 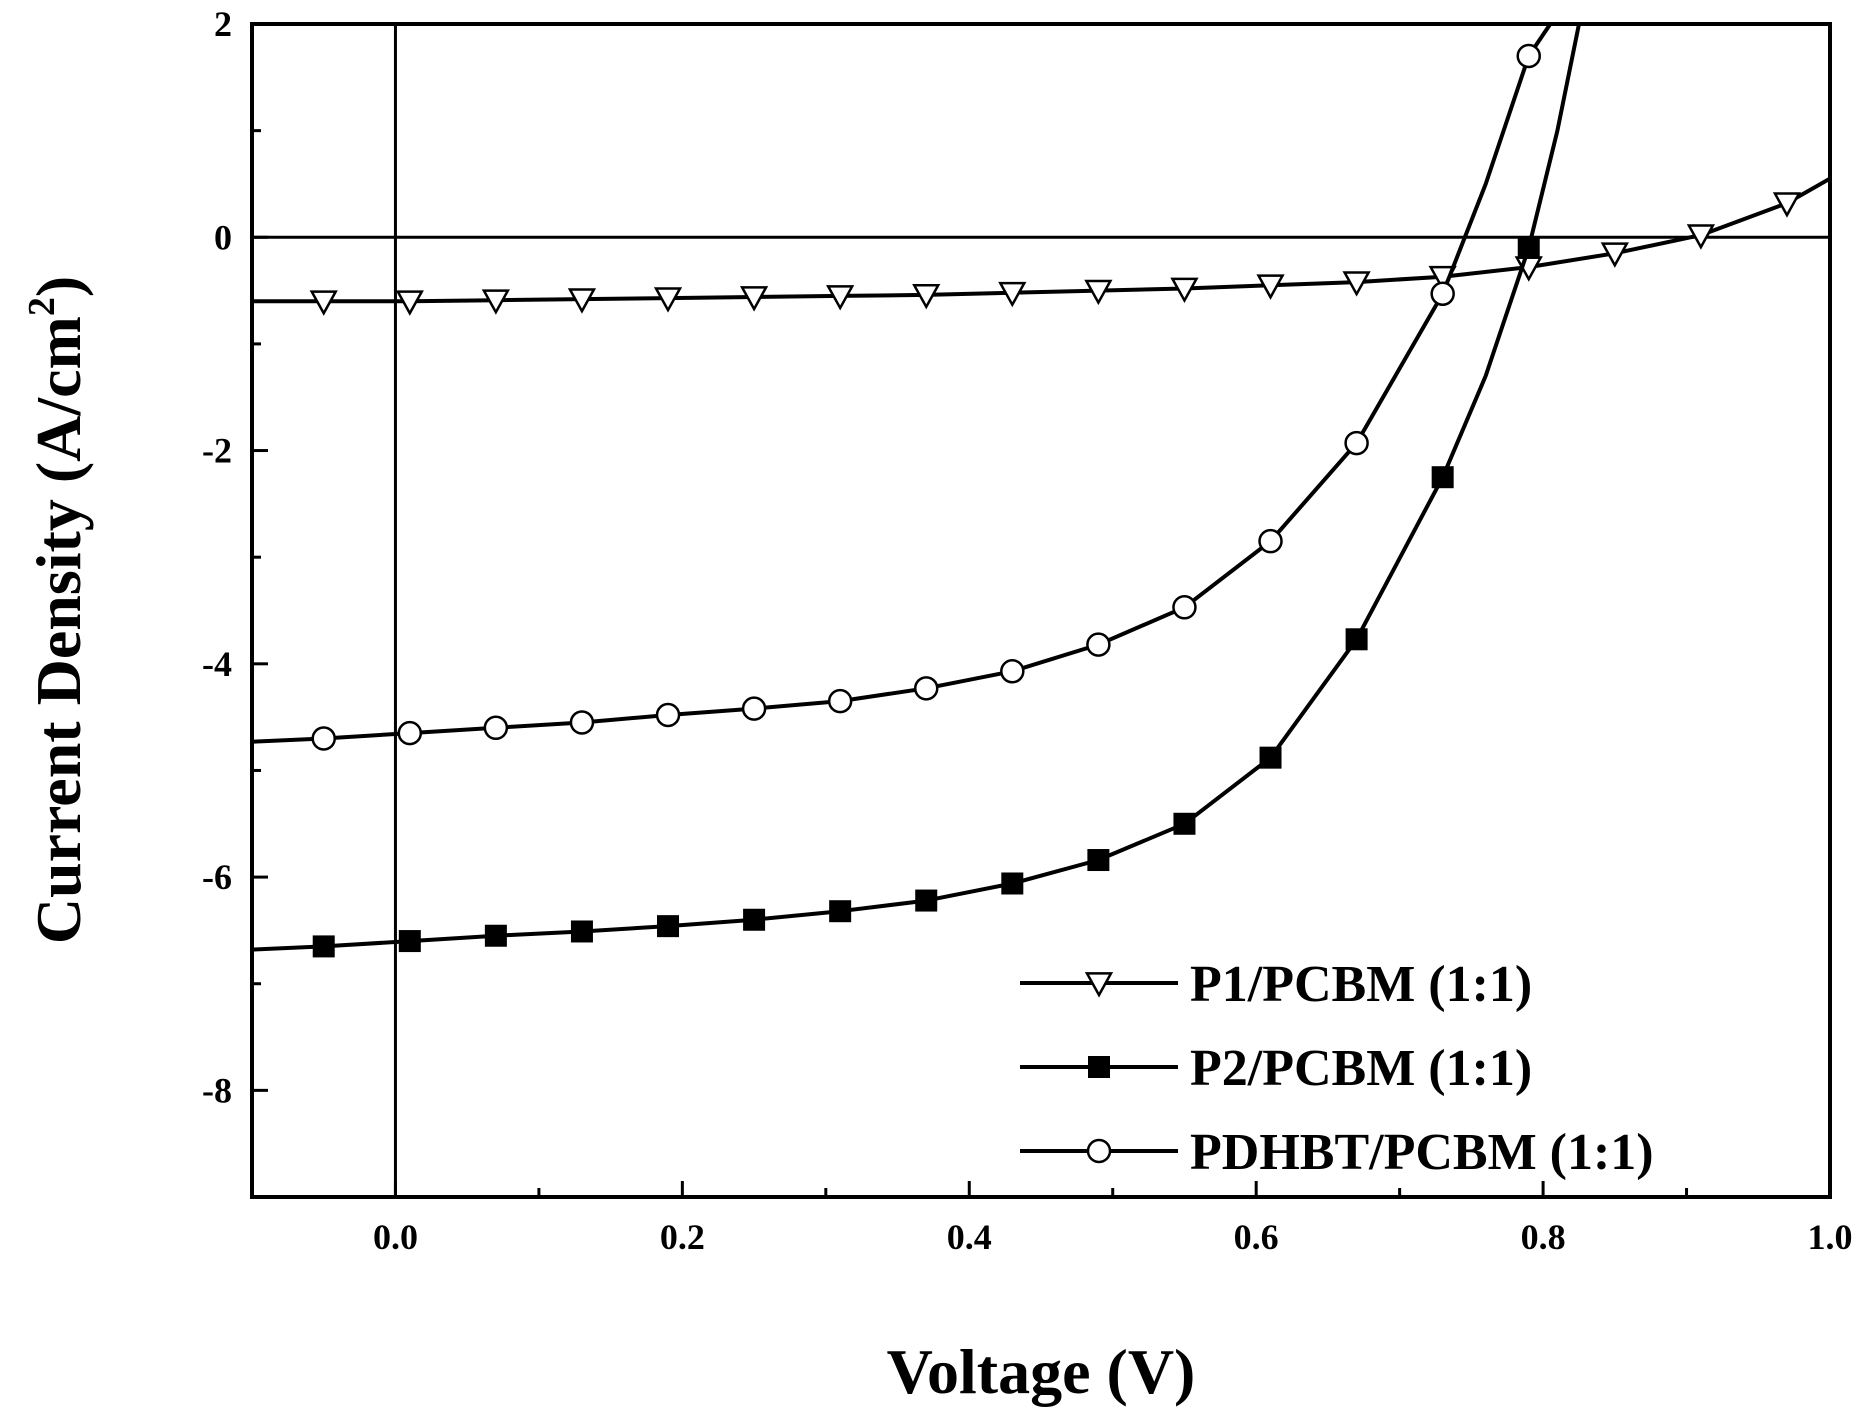 What do you see at coordinates (1543, 1237) in the screenshot?
I see `x-tick-label: 0.8` at bounding box center [1543, 1237].